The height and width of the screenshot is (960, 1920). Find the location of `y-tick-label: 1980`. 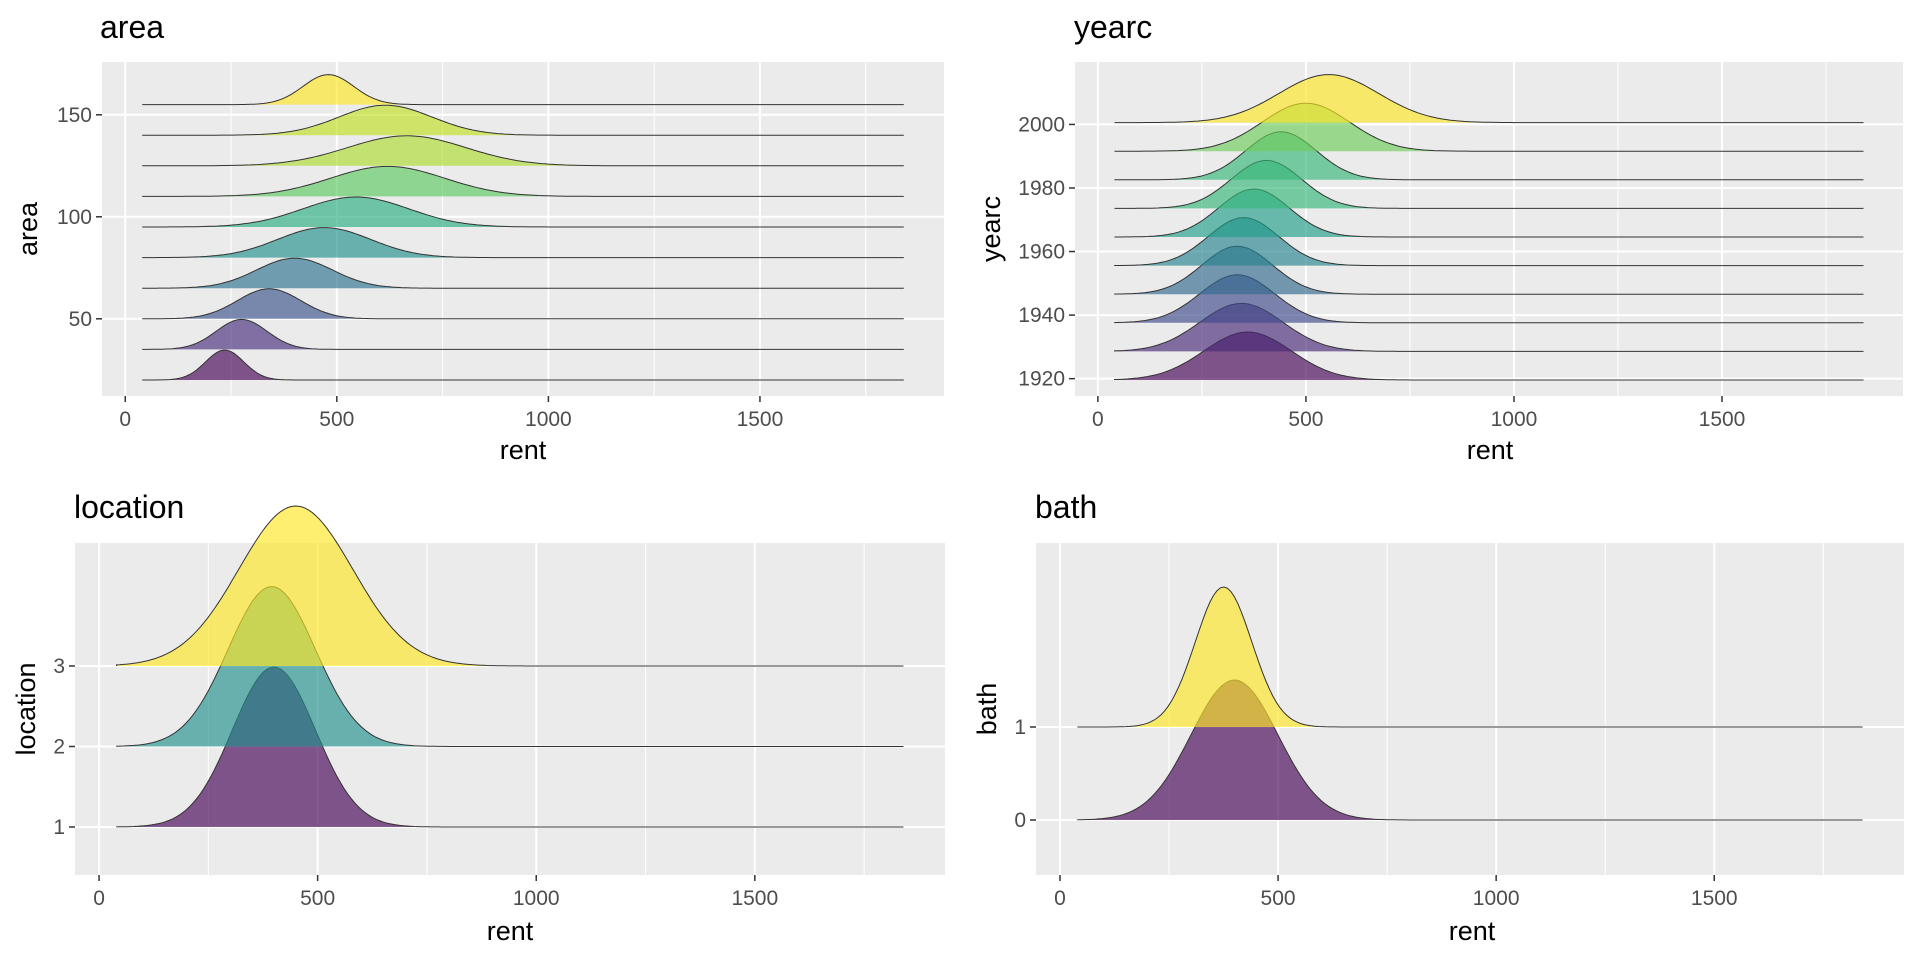

y-tick-label: 1980 is located at coordinates (1041, 188).